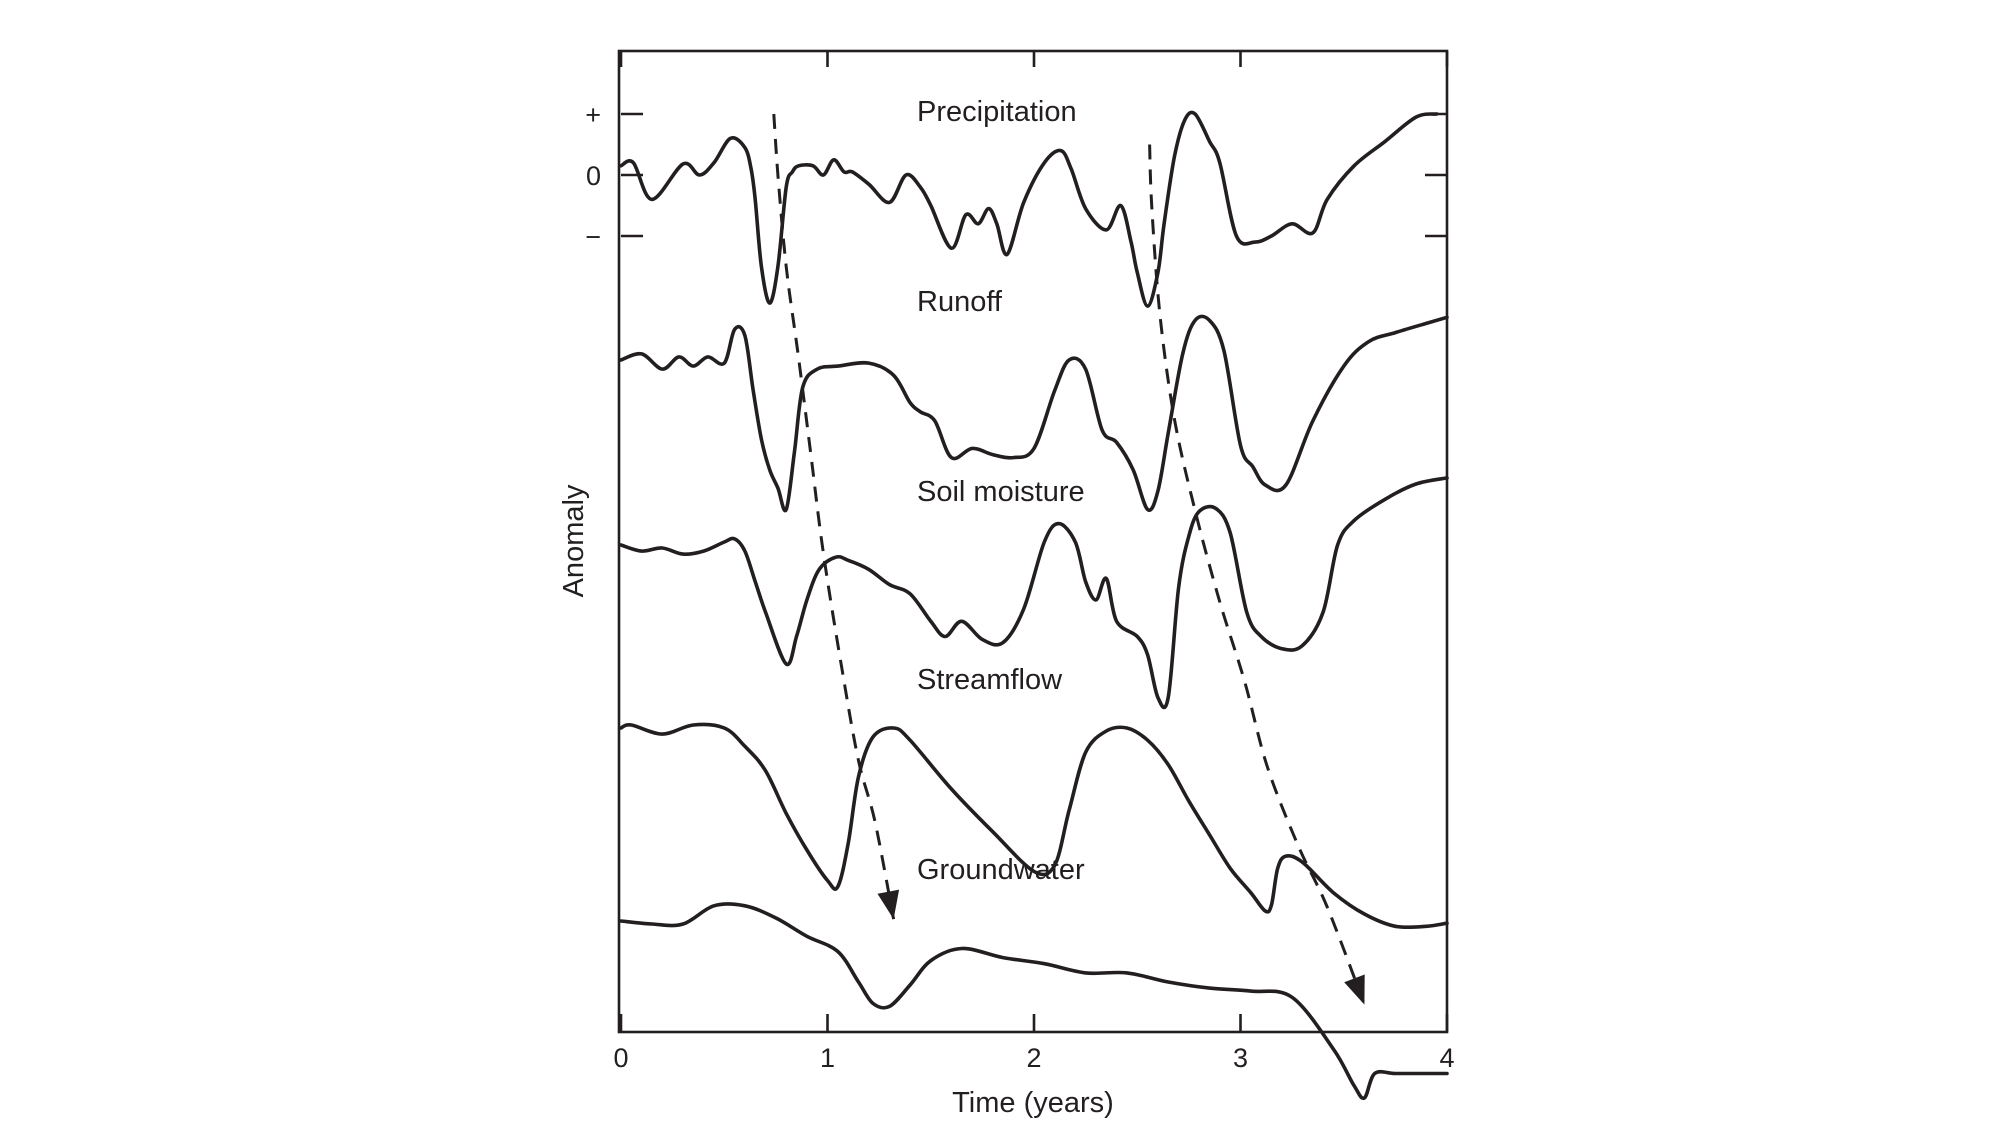 Image resolution: width=2008 pixels, height=1143 pixels. What do you see at coordinates (1033, 1103) in the screenshot?
I see `x-axis-label: Time (years)` at bounding box center [1033, 1103].